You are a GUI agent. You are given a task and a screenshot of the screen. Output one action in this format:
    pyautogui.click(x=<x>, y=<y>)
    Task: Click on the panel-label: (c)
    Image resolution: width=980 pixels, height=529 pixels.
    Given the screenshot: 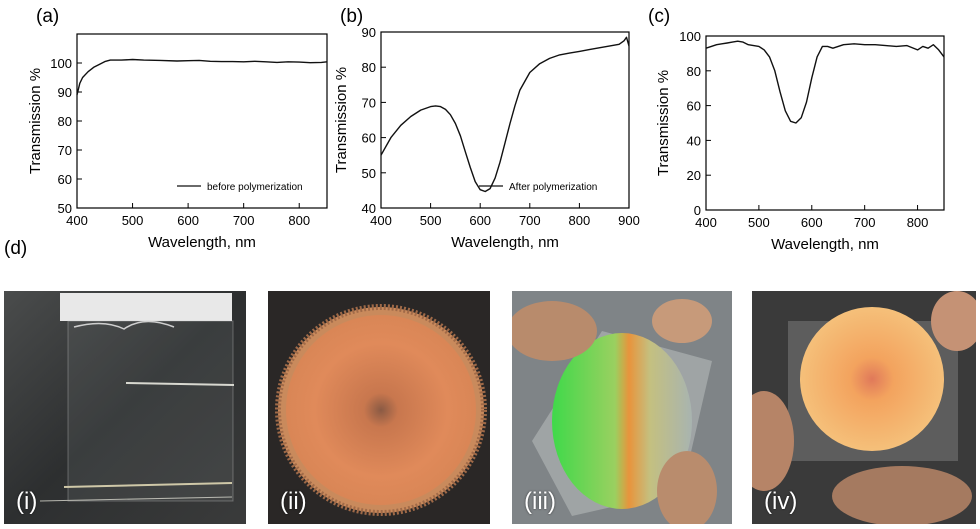 What is the action you would take?
    pyautogui.click(x=659, y=16)
    